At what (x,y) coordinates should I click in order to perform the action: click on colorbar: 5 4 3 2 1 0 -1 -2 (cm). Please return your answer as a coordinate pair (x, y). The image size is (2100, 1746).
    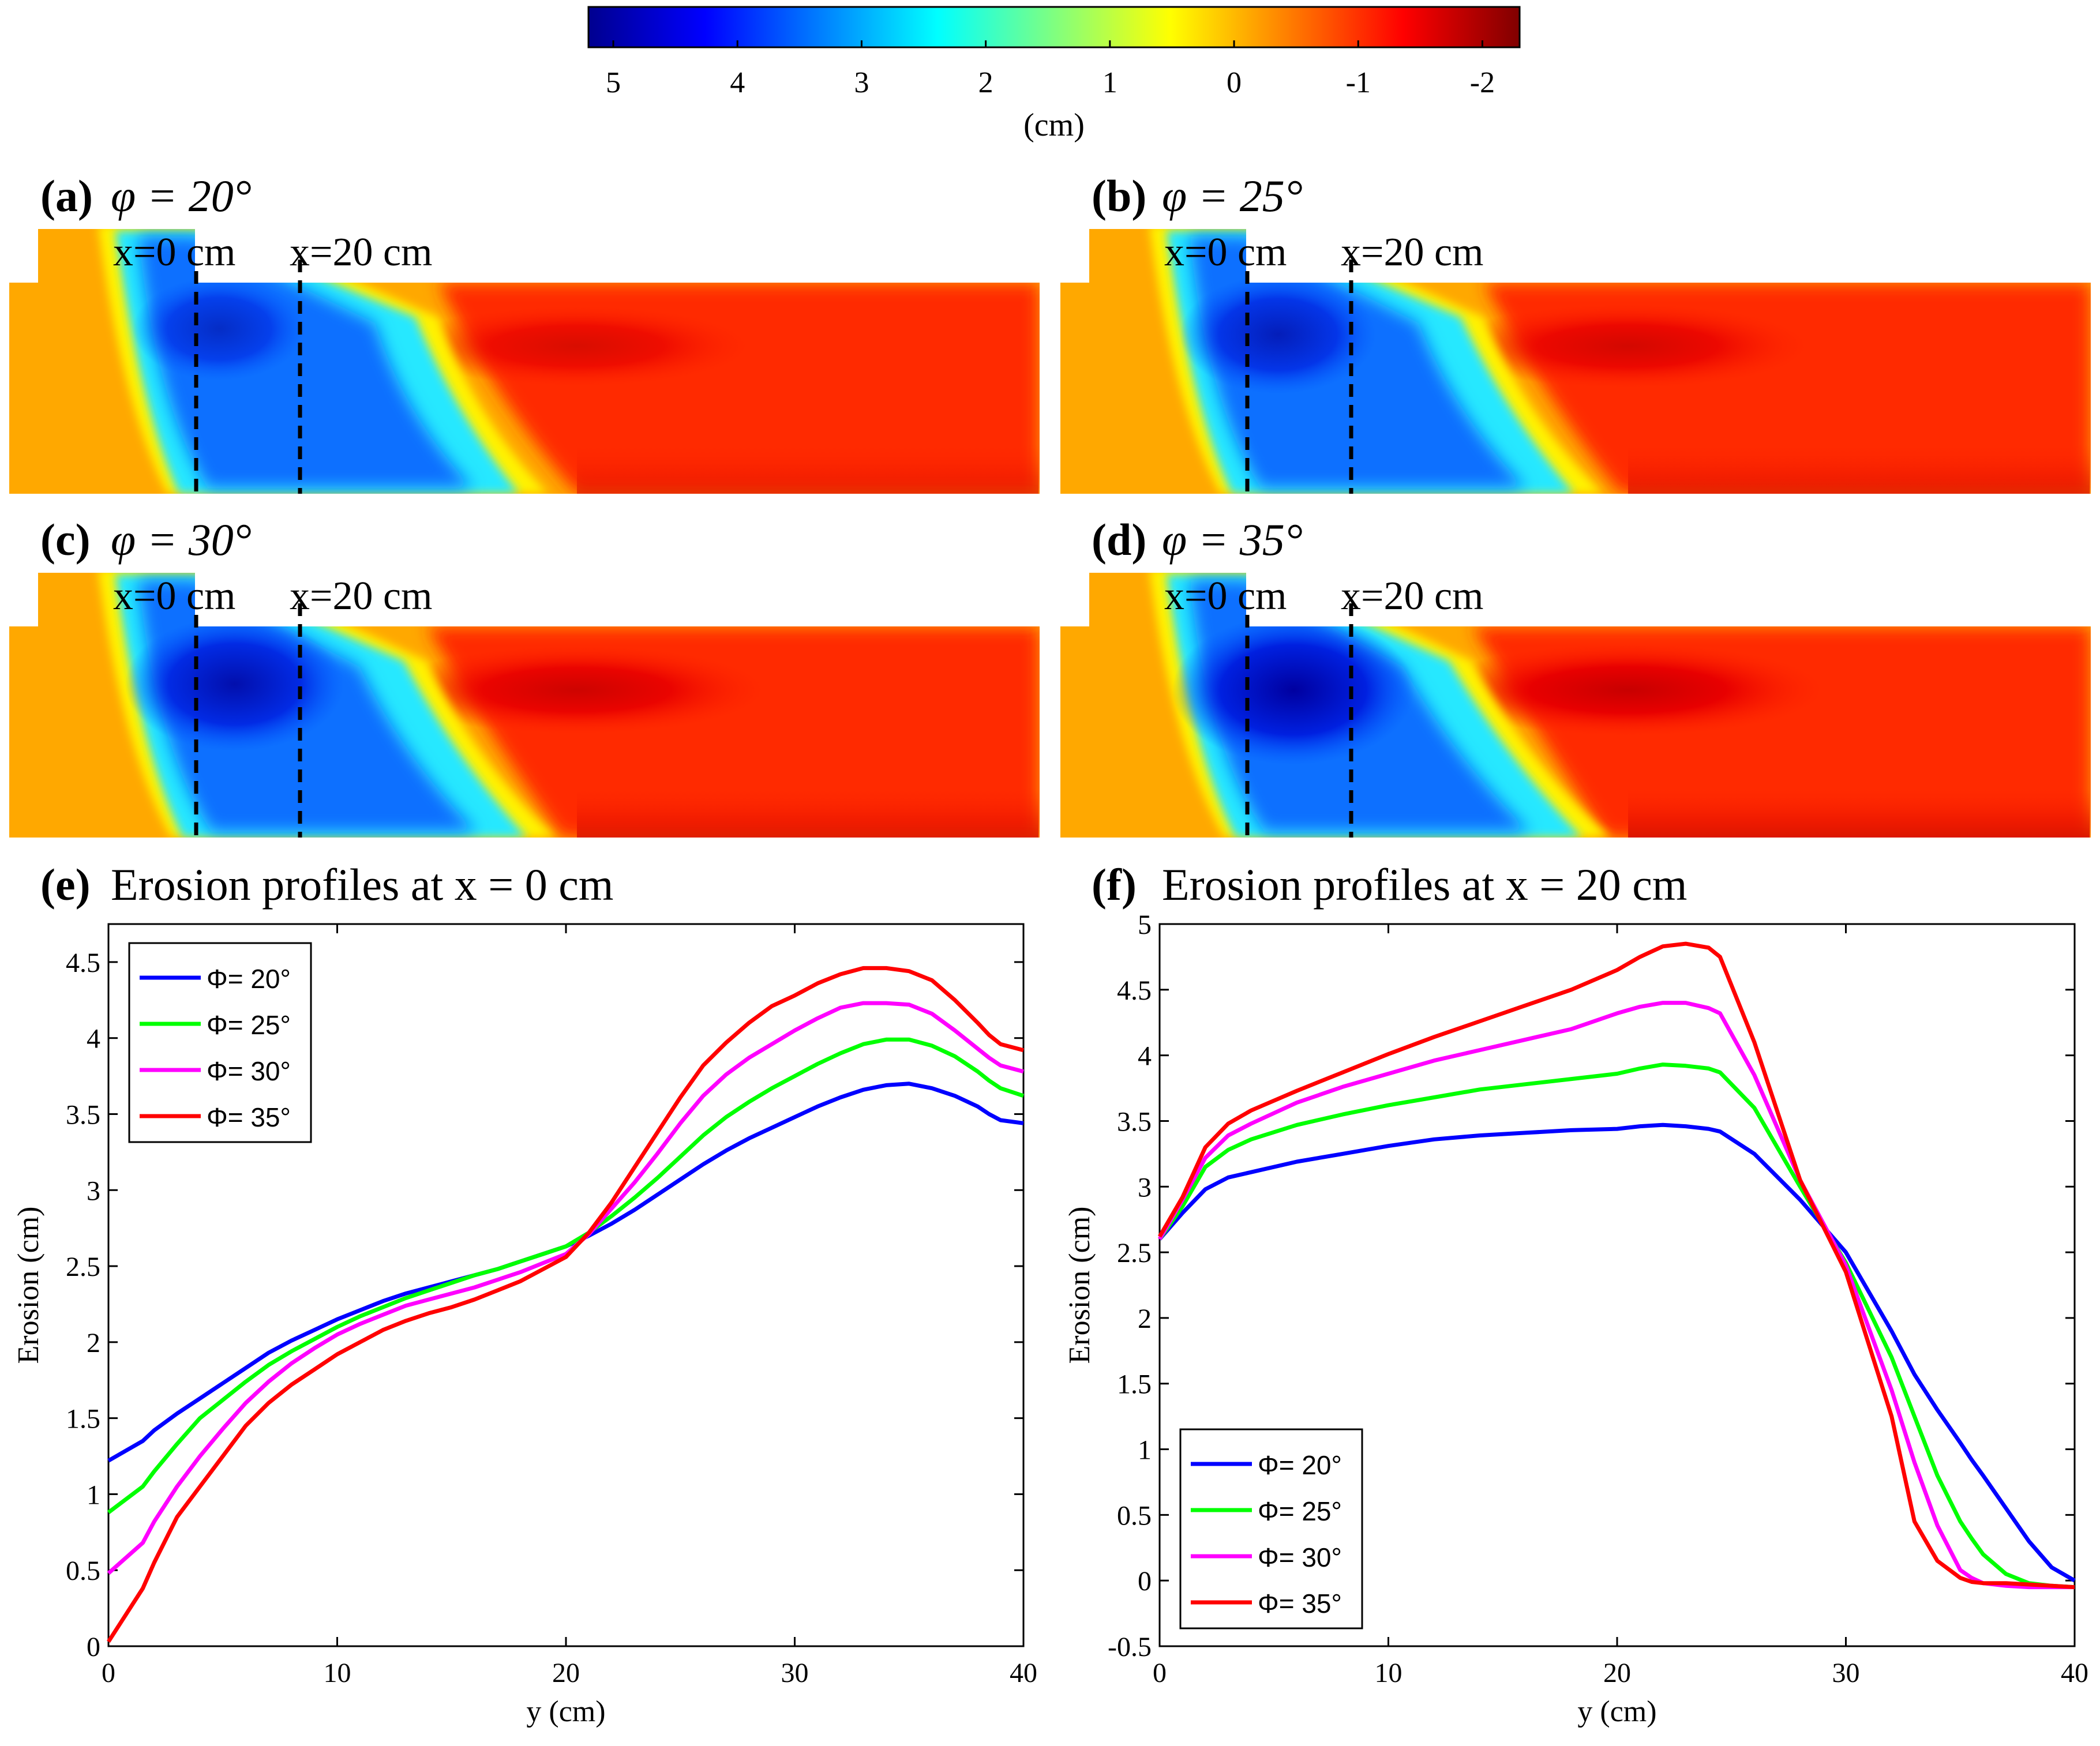
    Looking at the image, I should click on (1054, 75).